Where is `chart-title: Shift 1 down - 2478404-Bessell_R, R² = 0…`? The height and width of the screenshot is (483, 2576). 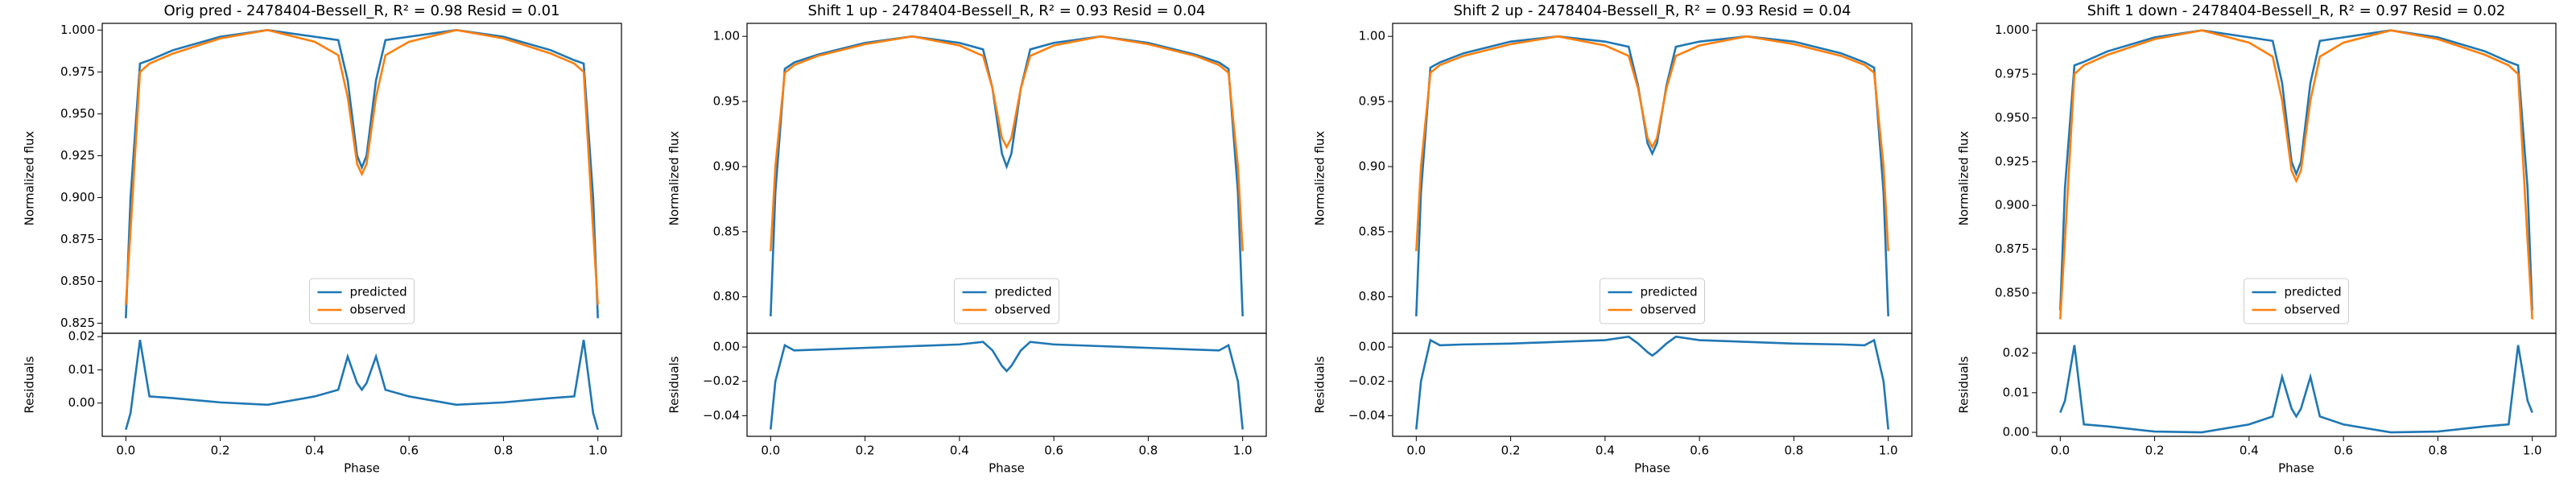
chart-title: Shift 1 down - 2478404-Bessell_R, R² = 0… is located at coordinates (2296, 10).